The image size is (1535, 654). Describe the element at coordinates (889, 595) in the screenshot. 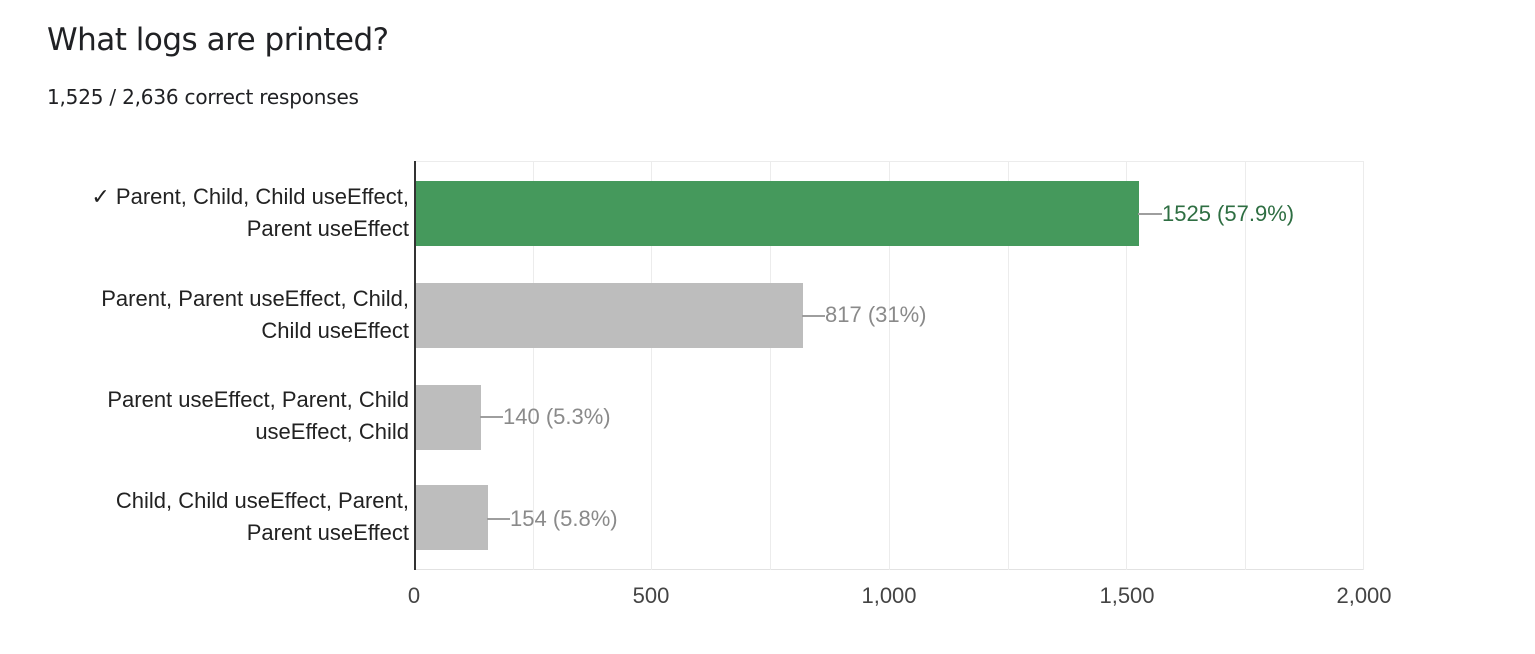

I see `x-tick-label: 1,000` at that location.